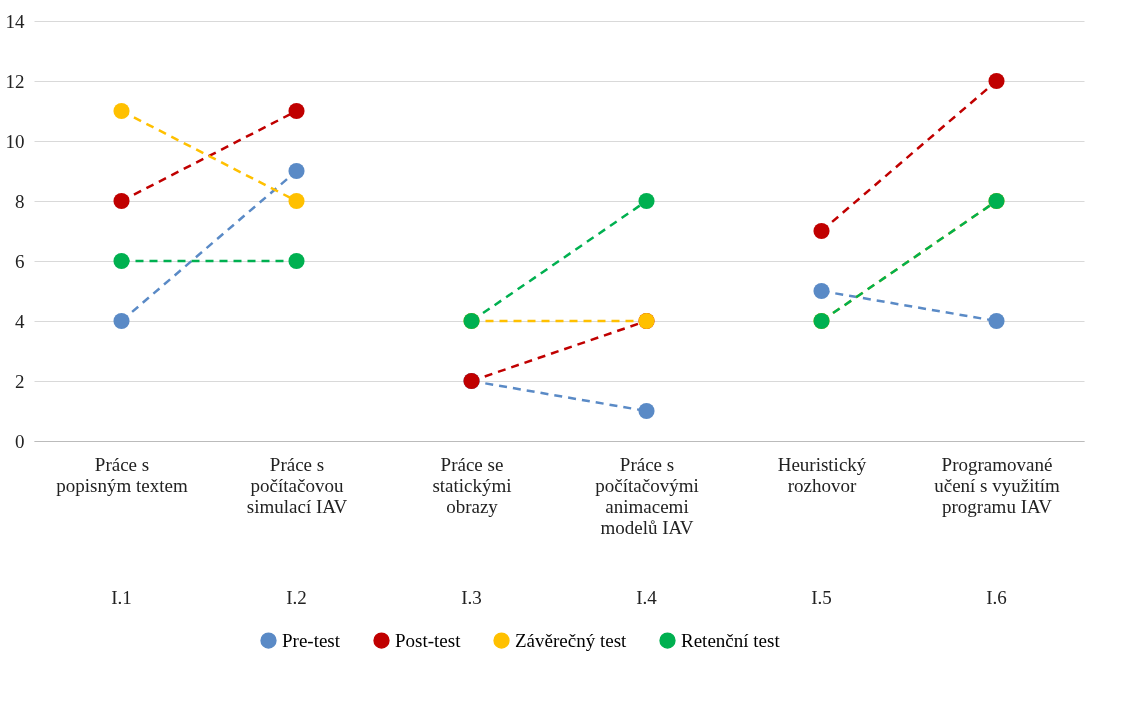  I want to click on x-tick-label: Programované učení s využitím programu IAV, so click(997, 485).